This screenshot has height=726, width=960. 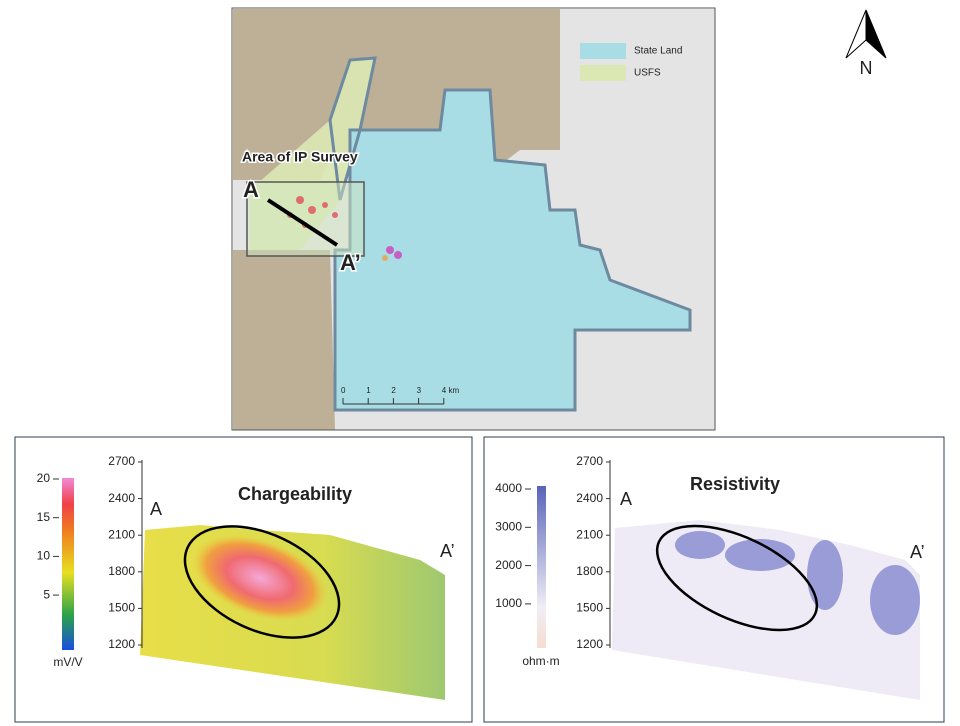 What do you see at coordinates (508, 565) in the screenshot?
I see `colorbar-label: 2000` at bounding box center [508, 565].